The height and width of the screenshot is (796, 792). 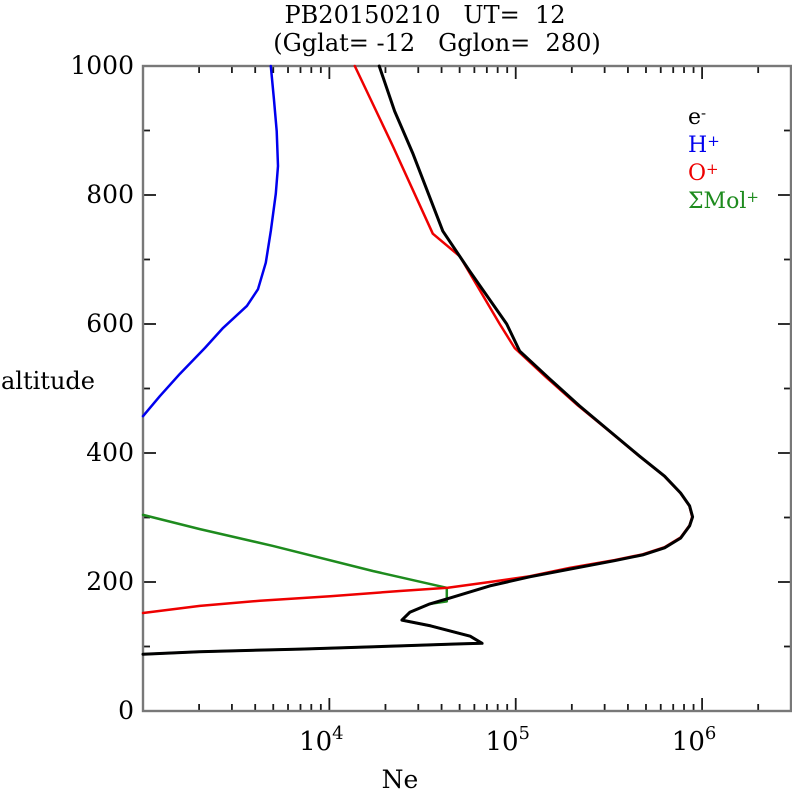 What do you see at coordinates (110, 194) in the screenshot?
I see `y-tick-label: 800` at bounding box center [110, 194].